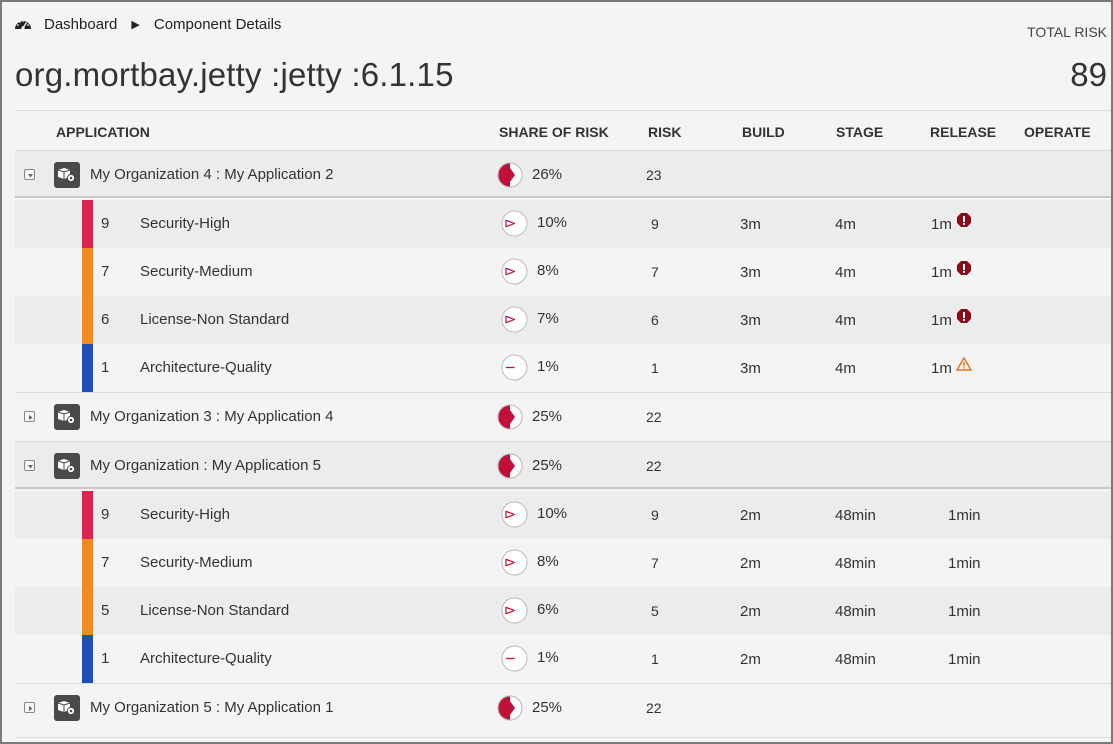 This screenshot has height=744, width=1113. What do you see at coordinates (234, 74) in the screenshot?
I see `page-title: org.mortbay.jetty :jetty :6.1.15` at bounding box center [234, 74].